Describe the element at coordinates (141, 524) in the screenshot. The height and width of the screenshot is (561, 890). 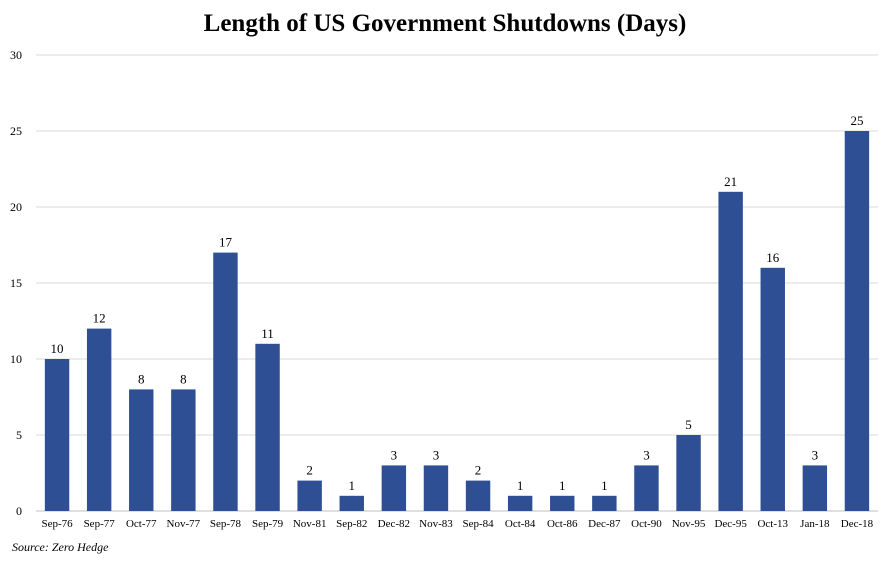
I see `x-tick-label: Oct-77` at that location.